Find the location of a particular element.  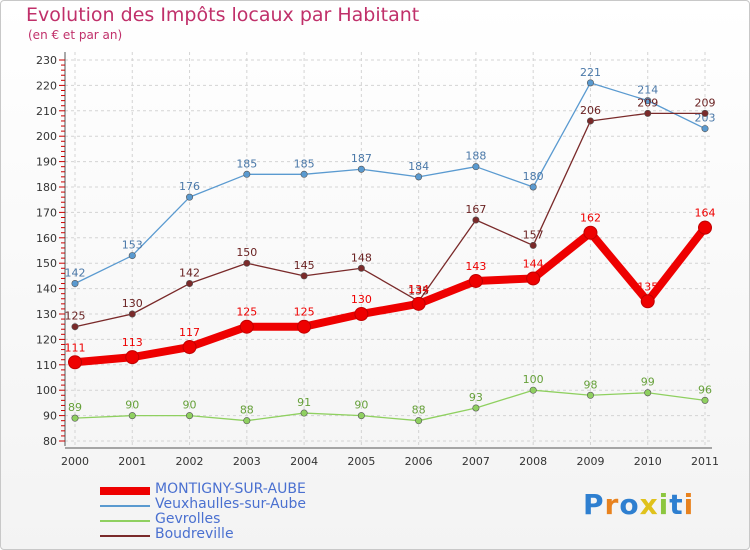

data-label: 96 is located at coordinates (705, 389).